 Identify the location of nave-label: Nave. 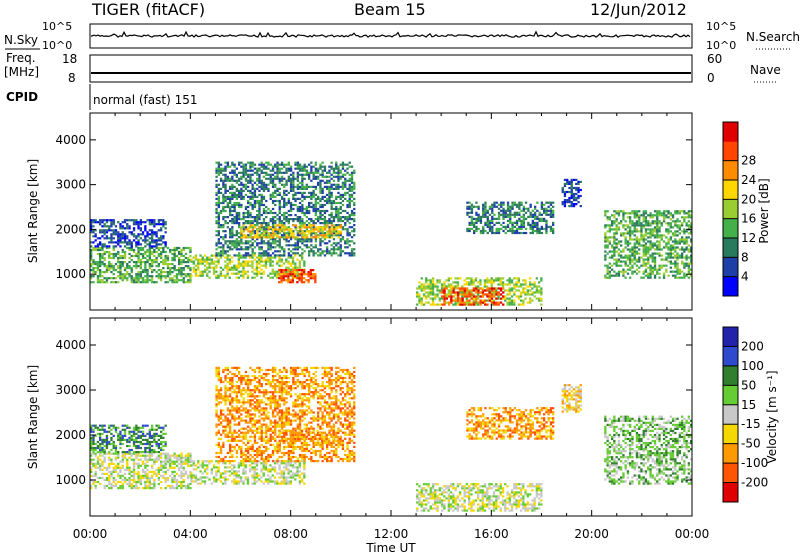
(765, 70).